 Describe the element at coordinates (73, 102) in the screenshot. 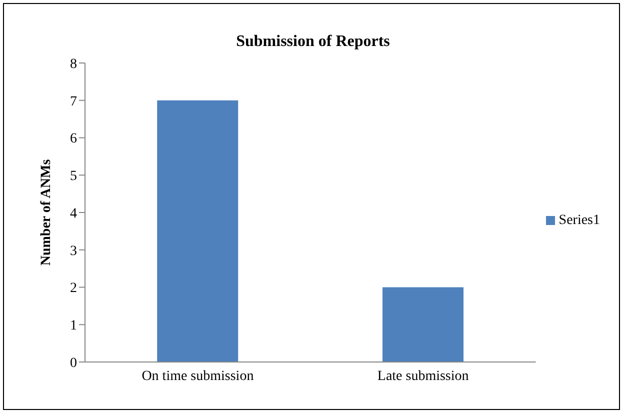

I see `y-tick-label: 7` at that location.